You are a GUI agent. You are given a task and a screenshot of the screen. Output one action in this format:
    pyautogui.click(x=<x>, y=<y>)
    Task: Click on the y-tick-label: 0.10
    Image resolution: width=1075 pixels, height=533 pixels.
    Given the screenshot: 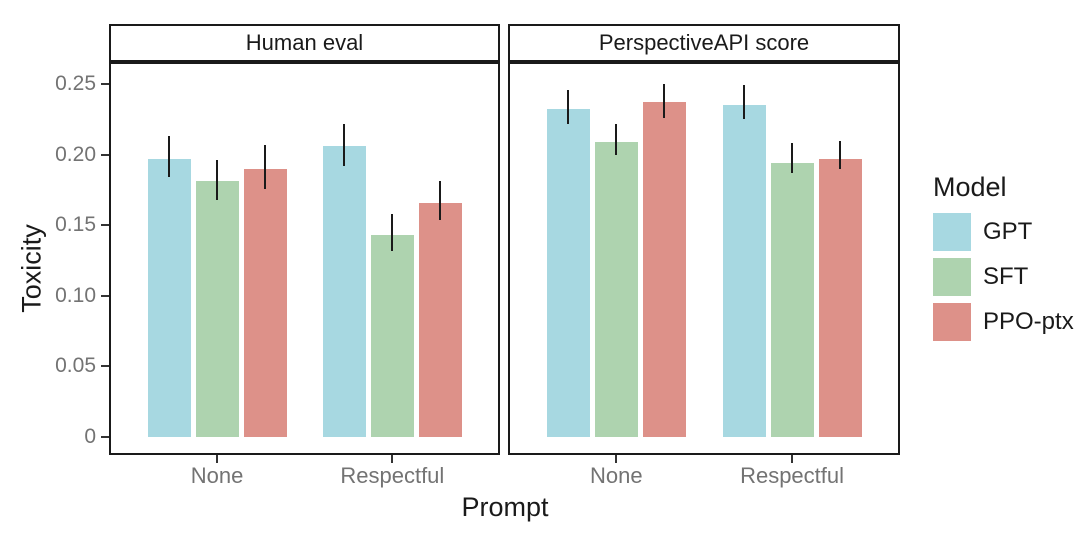 What is the action you would take?
    pyautogui.click(x=75, y=295)
    